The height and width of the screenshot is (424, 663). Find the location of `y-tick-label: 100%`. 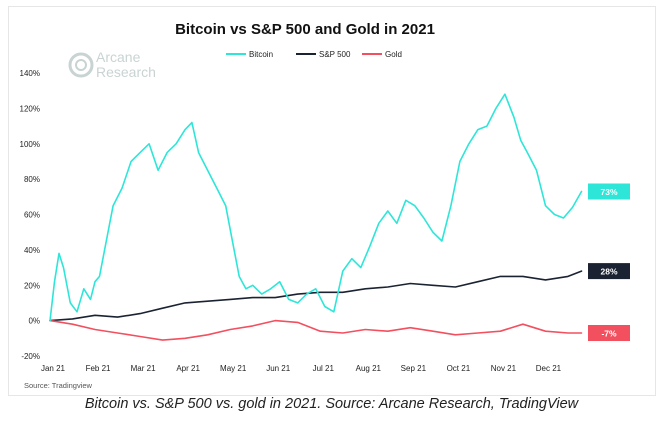

y-tick-label: 100% is located at coordinates (30, 144).